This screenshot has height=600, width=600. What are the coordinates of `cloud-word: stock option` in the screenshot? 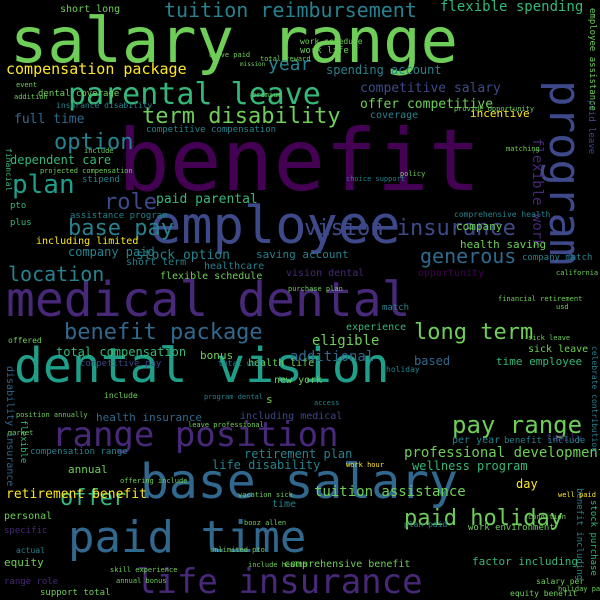 It's located at (183, 255).